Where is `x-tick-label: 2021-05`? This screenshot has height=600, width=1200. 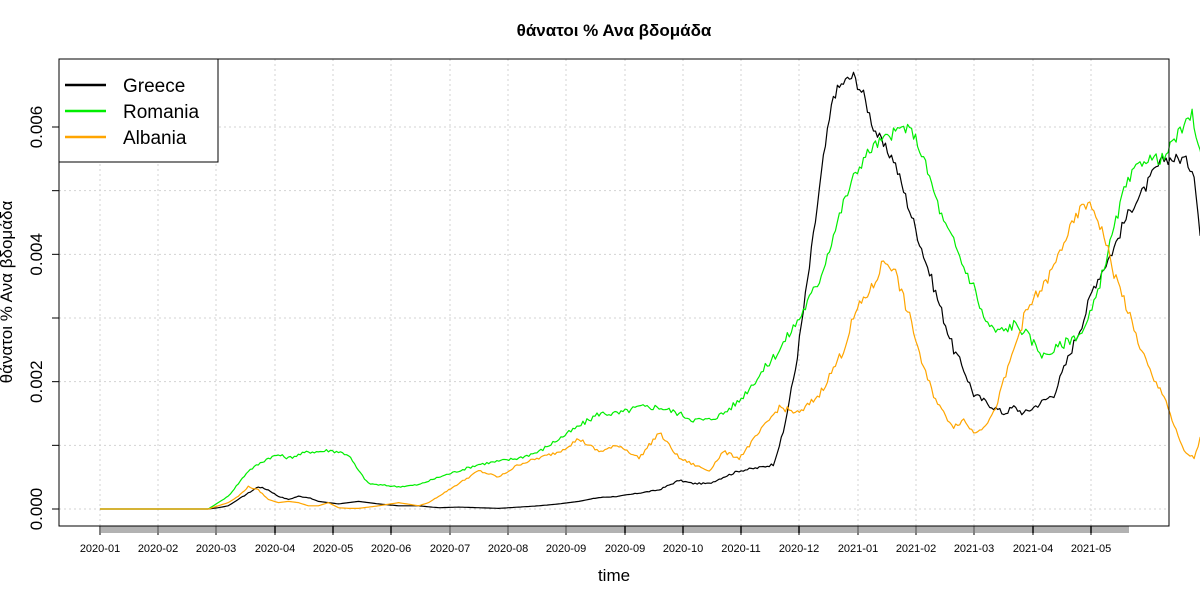 x-tick-label: 2021-05 is located at coordinates (1091, 549).